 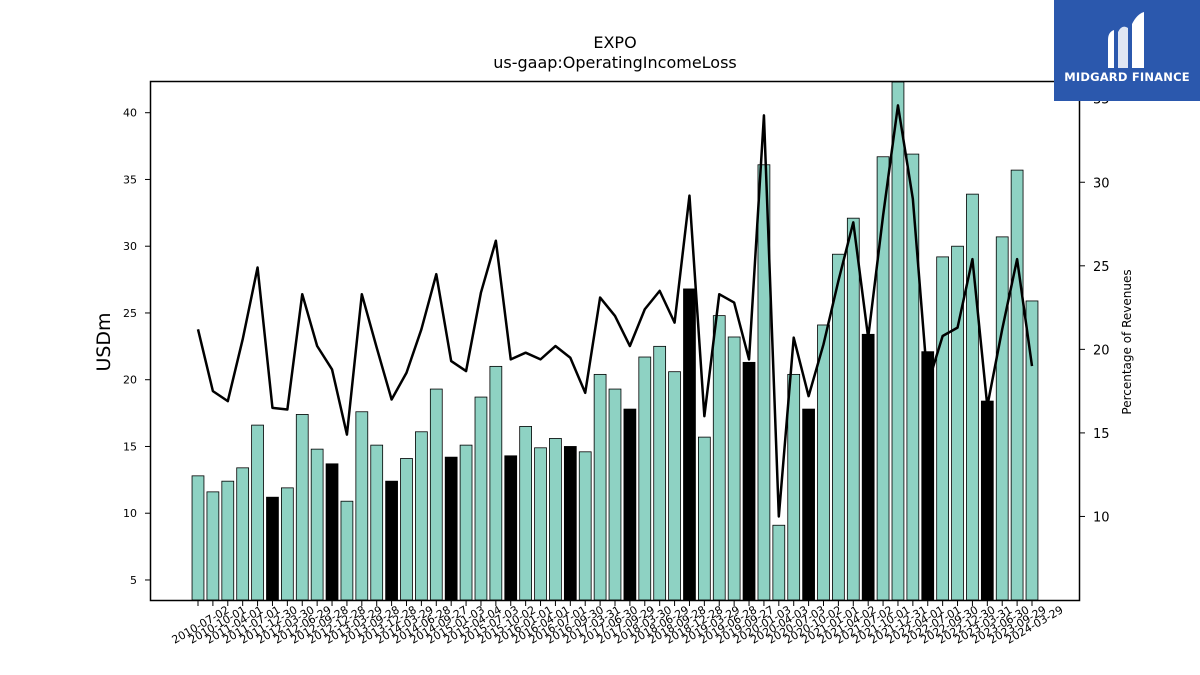 What do you see at coordinates (130, 179) in the screenshot?
I see `y-tick-label: 35` at bounding box center [130, 179].